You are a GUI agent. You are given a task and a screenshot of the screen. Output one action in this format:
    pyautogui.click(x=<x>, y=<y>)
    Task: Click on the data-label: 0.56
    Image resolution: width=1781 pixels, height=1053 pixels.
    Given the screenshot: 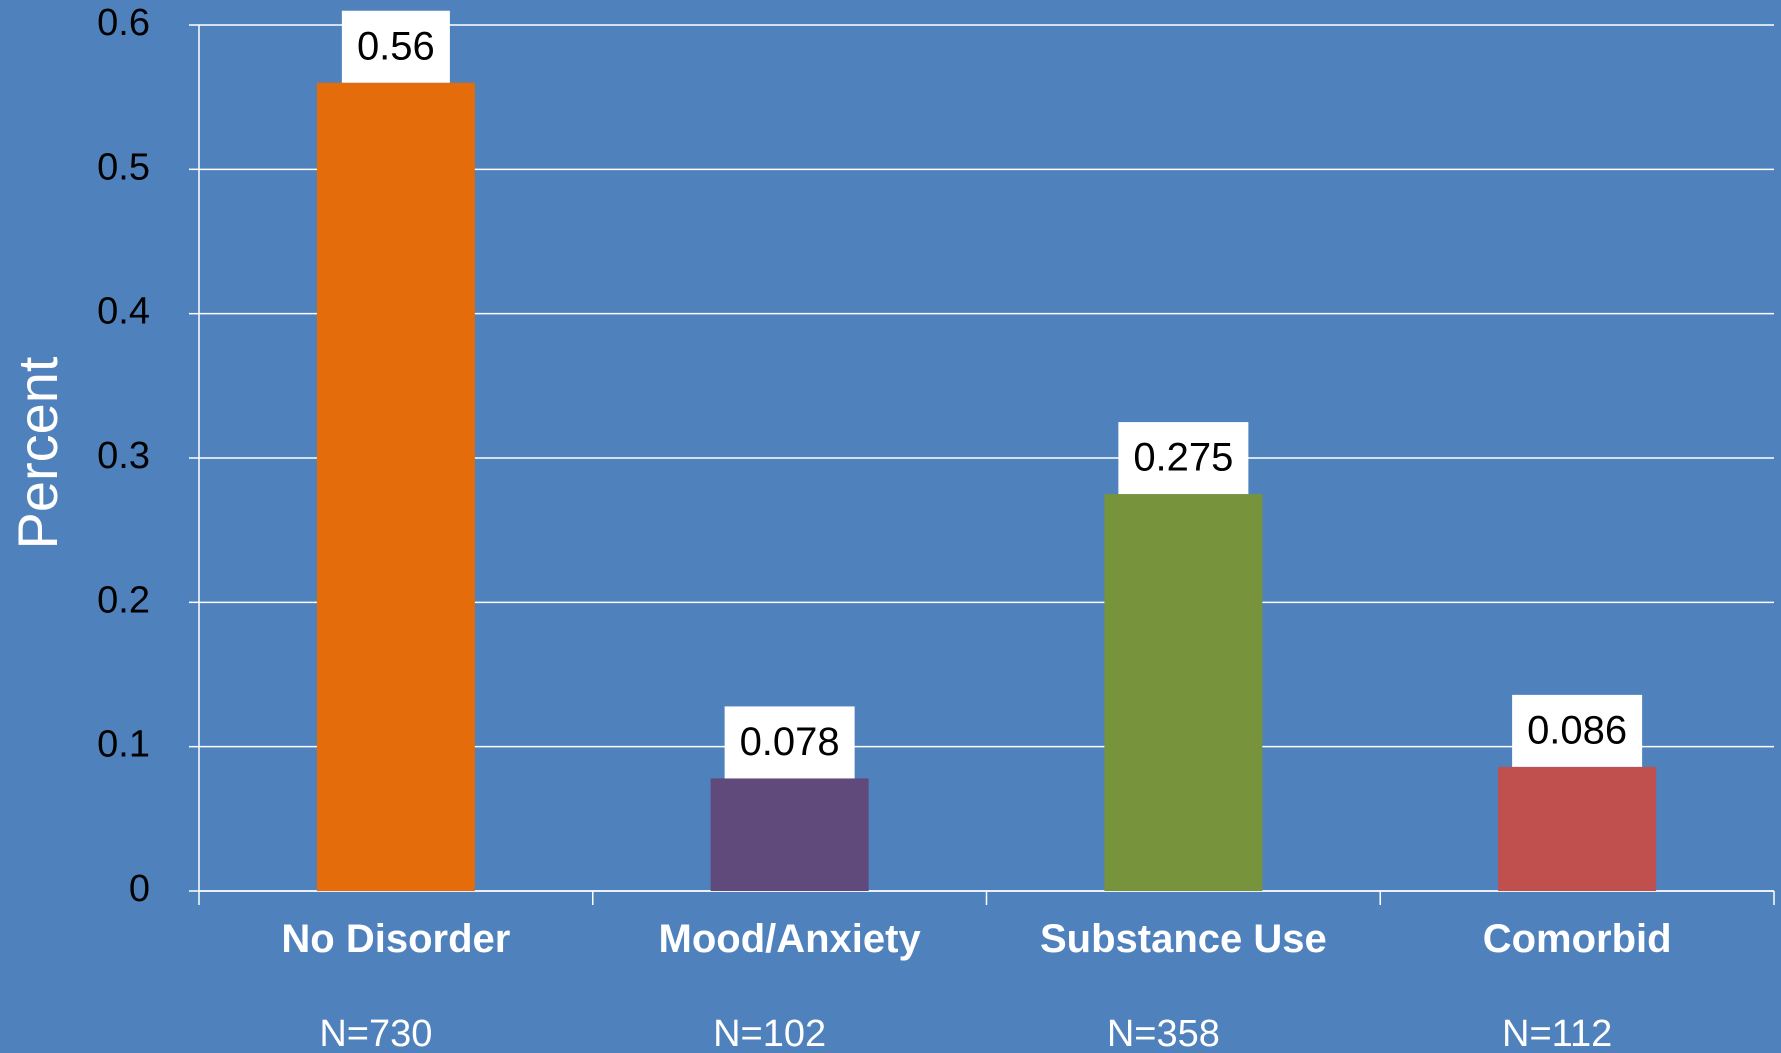 What is the action you would take?
    pyautogui.click(x=396, y=46)
    